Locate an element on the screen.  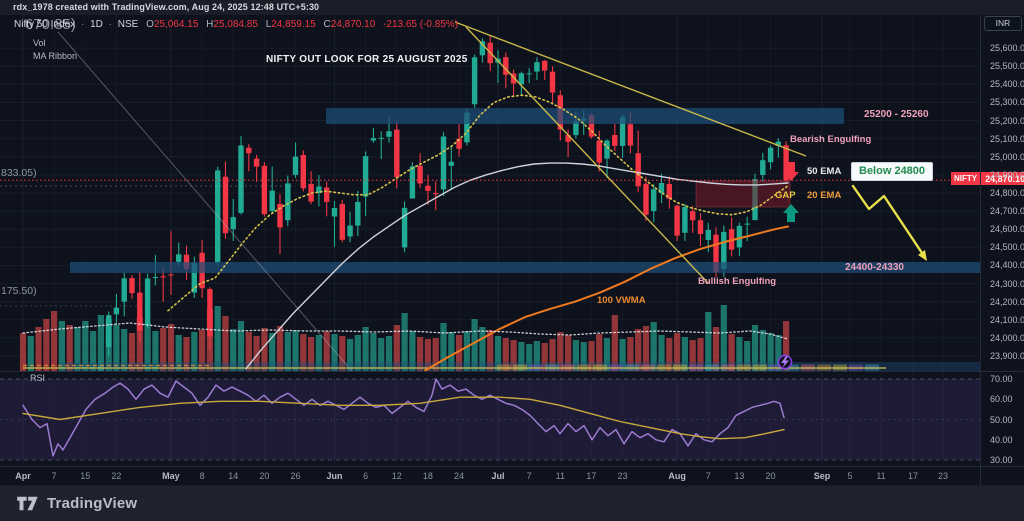
last-price-label: NIFTY 24,870.10 is located at coordinates (987, 178).